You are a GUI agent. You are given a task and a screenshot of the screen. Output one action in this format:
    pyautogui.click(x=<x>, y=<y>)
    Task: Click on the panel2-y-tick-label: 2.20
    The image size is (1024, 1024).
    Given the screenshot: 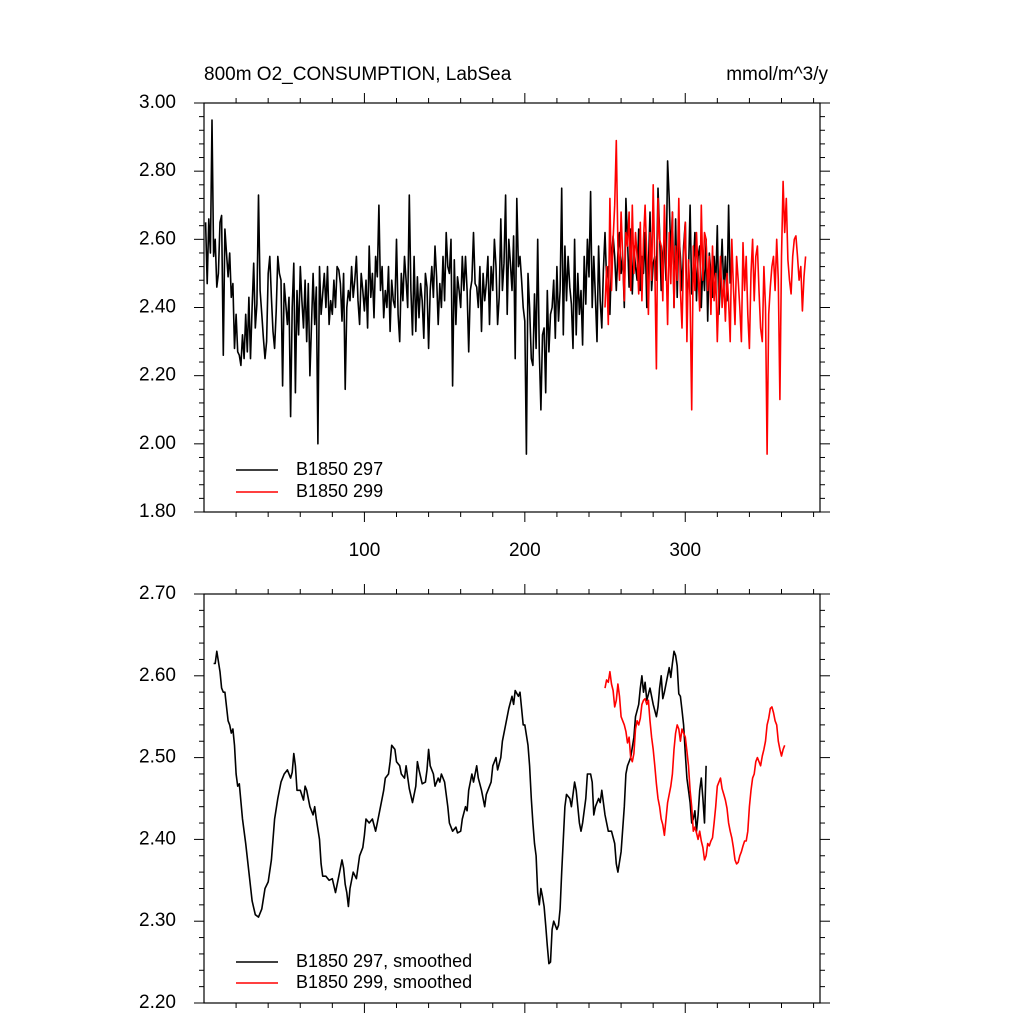 What is the action you would take?
    pyautogui.click(x=157, y=1002)
    